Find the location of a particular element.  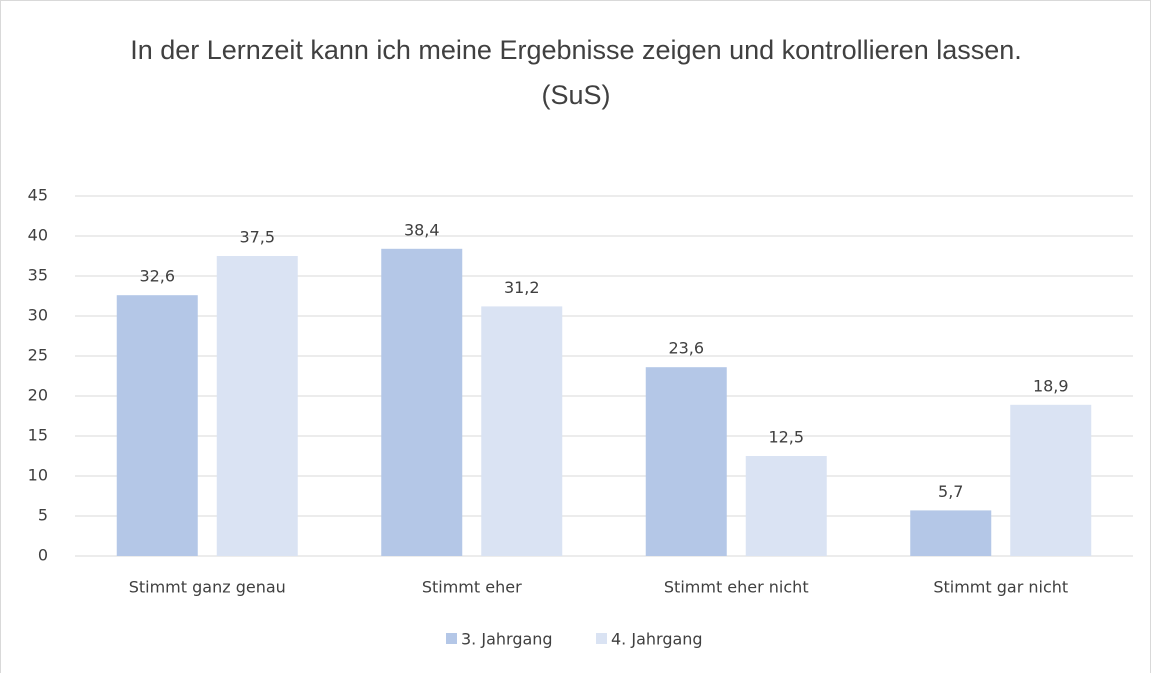

data-label: 38,4 is located at coordinates (422, 229).